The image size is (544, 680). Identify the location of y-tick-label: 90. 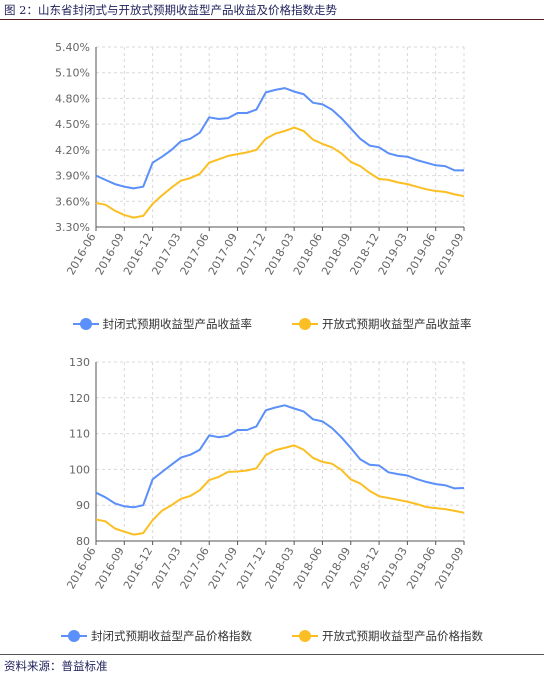
(83, 505).